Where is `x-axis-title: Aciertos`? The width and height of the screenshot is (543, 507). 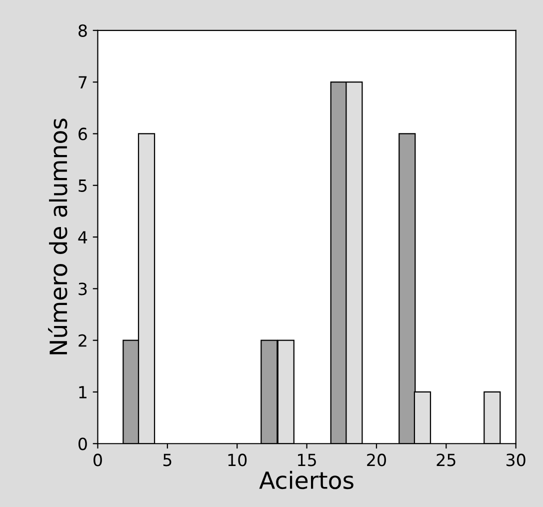
x-axis-title: Aciertos is located at coordinates (306, 480).